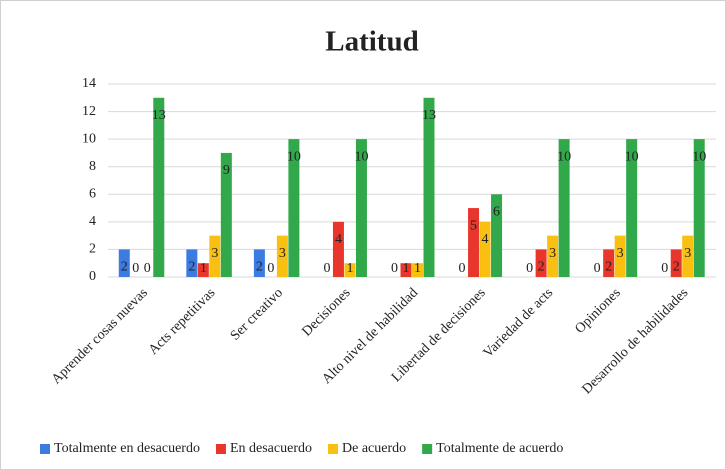 This screenshot has width=726, height=470. I want to click on data-label: 9, so click(226, 170).